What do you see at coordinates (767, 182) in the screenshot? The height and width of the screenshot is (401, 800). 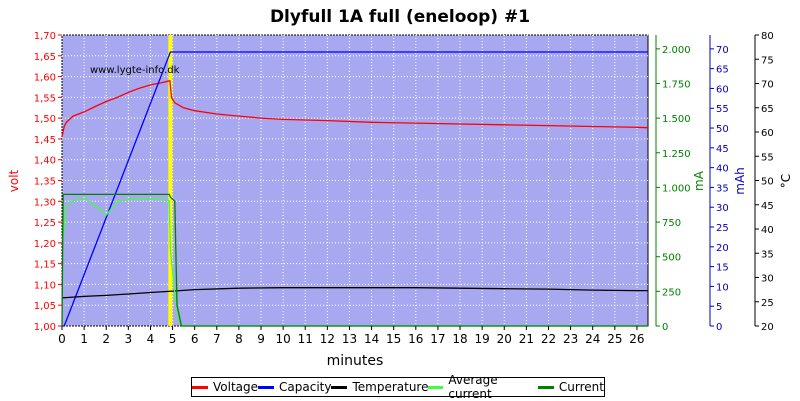 I see `temp-tick-label: 50` at bounding box center [767, 182].